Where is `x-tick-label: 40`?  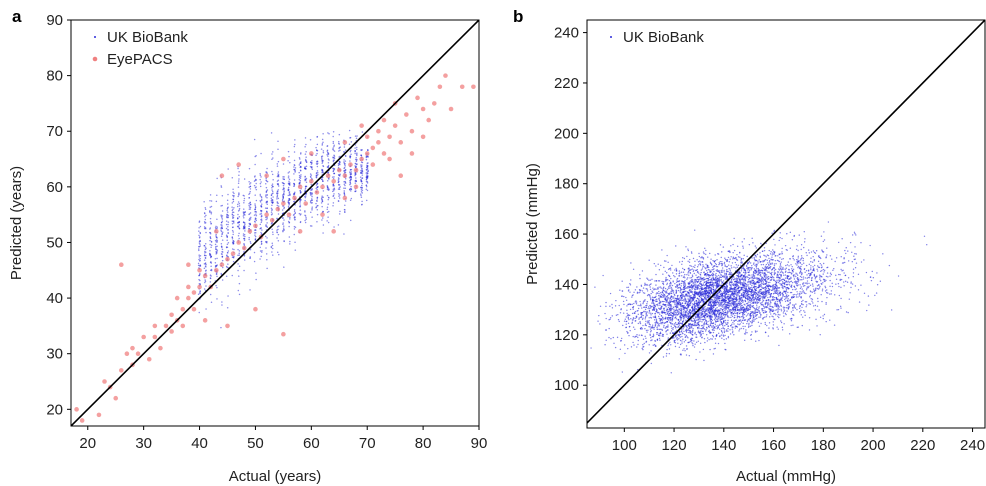 x-tick-label: 40 is located at coordinates (199, 443).